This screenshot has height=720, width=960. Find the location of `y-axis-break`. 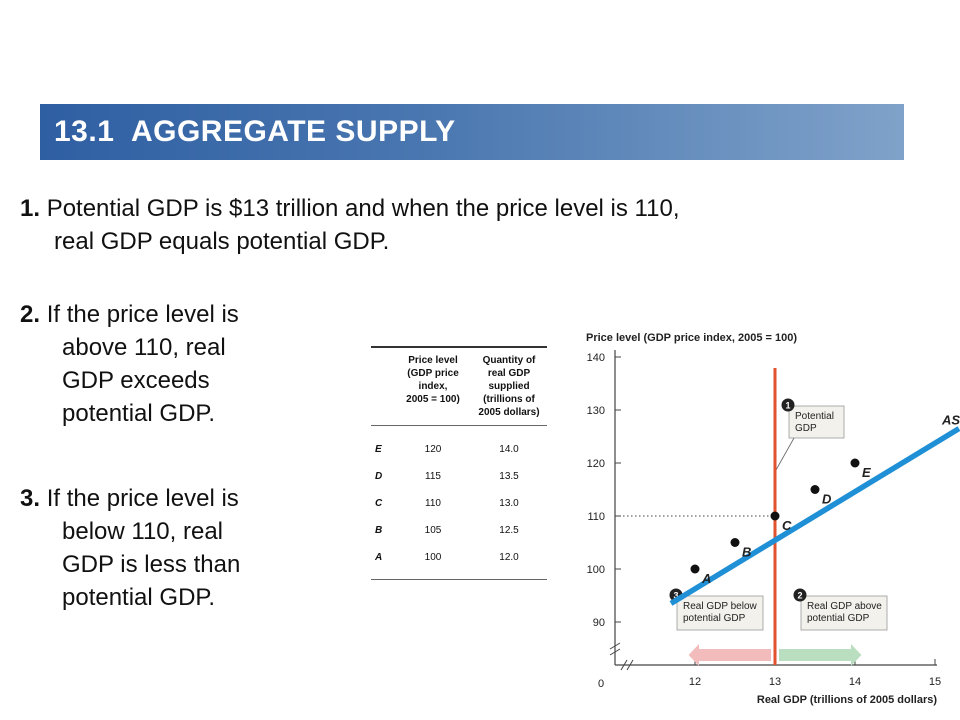

y-axis-break is located at coordinates (615, 649).